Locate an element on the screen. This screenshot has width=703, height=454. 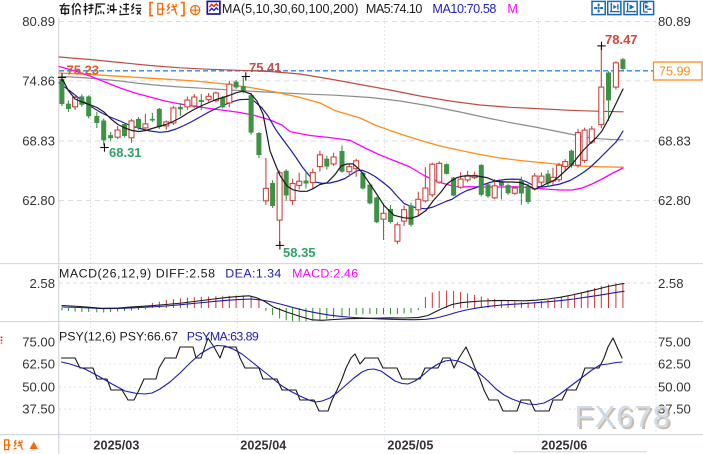
svg-text: MA5:74.10 is located at coordinates (394, 9).